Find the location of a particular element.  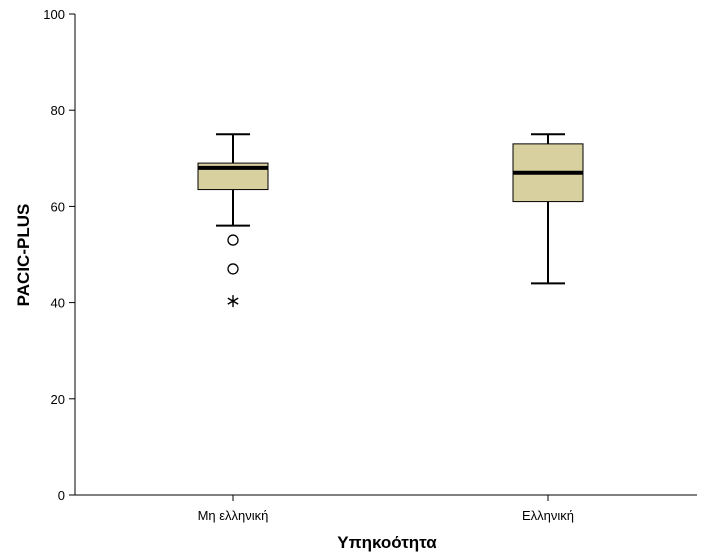

y-axis-title: PACIC-PLUS is located at coordinates (23, 255).